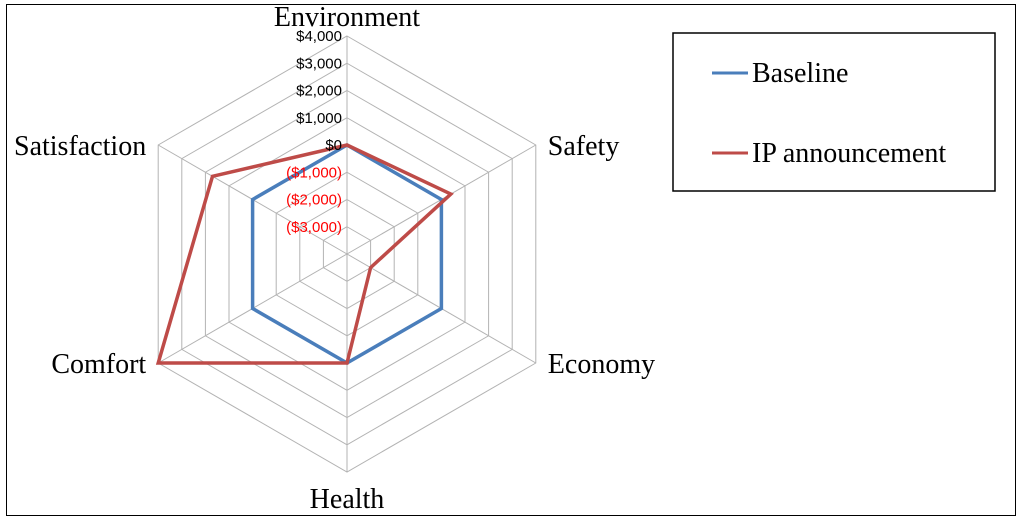 The height and width of the screenshot is (523, 1024). I want to click on category-label-environment: Environment, so click(347, 17).